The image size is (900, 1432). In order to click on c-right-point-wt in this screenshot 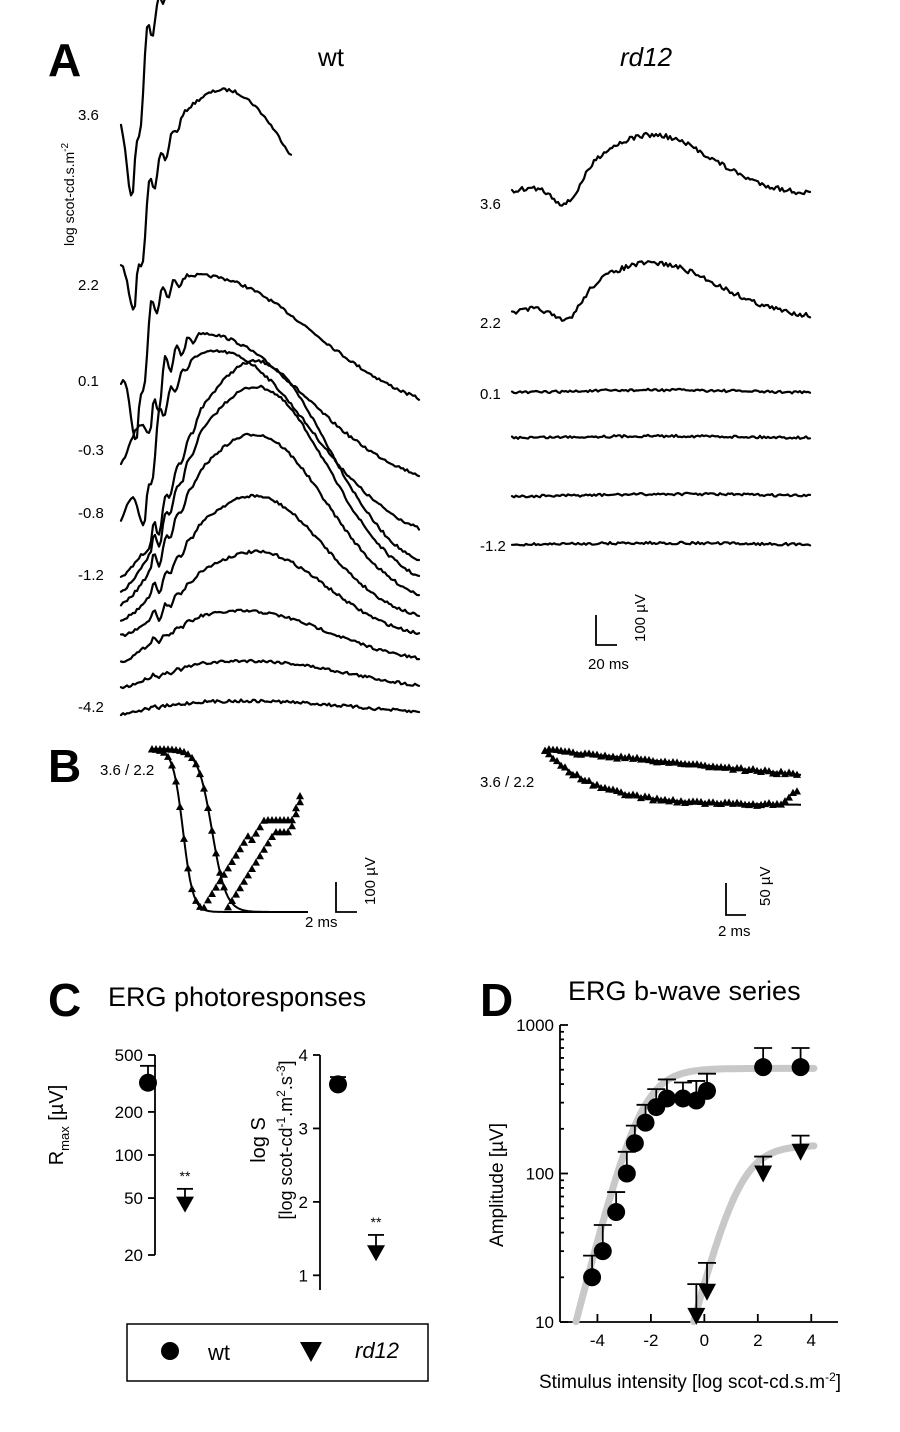, I will do `click(338, 1084)`.